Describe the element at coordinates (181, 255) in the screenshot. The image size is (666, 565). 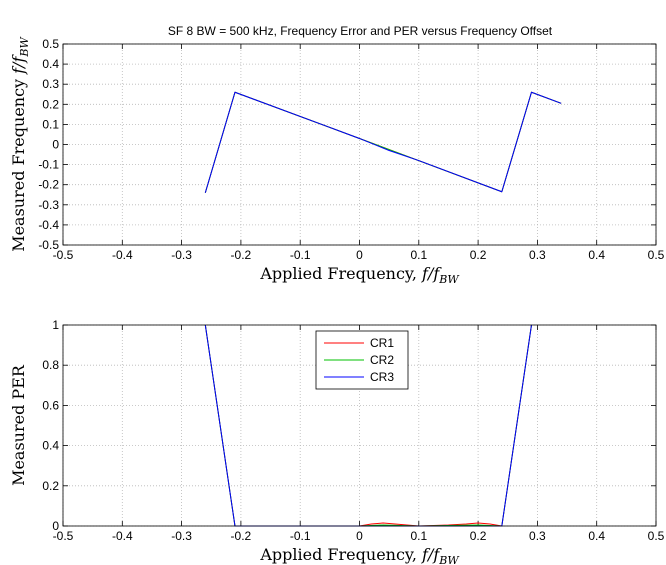
I see `frequency-plot-x-tick-label: -0.3` at that location.